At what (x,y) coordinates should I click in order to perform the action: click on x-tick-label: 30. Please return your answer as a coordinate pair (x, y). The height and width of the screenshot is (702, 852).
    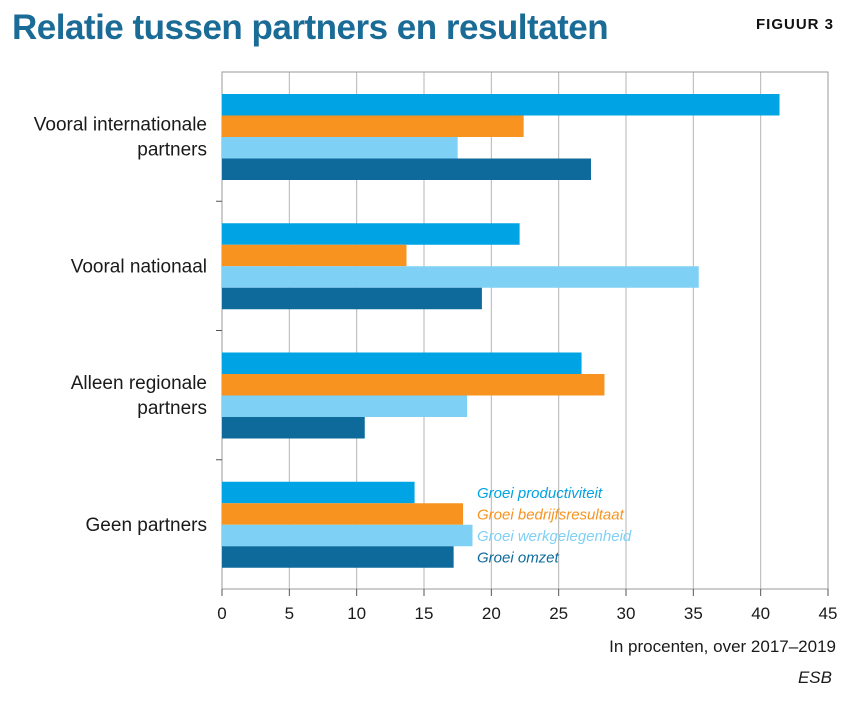
    Looking at the image, I should click on (626, 613).